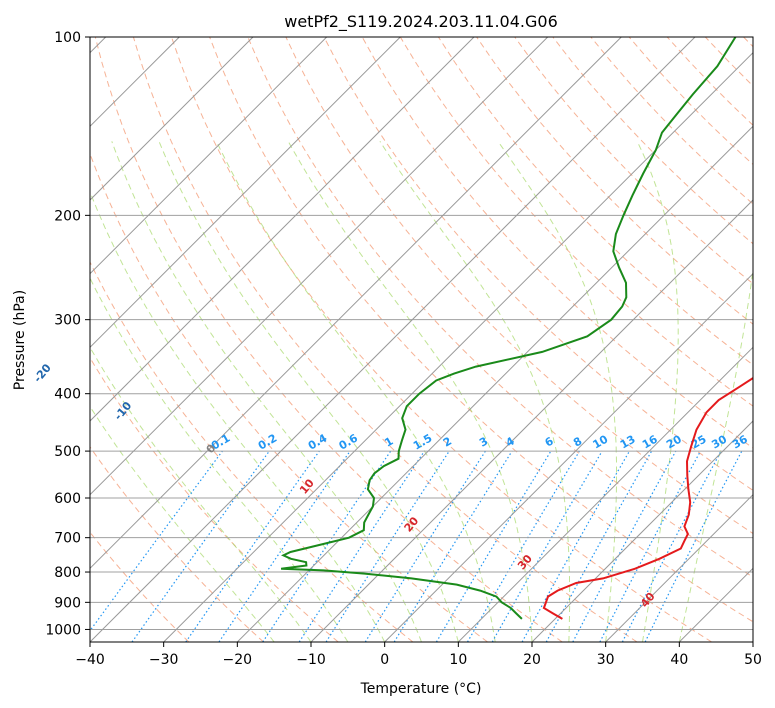 The width and height of the screenshot is (775, 708). I want to click on x-tick-label: −40, so click(90, 660).